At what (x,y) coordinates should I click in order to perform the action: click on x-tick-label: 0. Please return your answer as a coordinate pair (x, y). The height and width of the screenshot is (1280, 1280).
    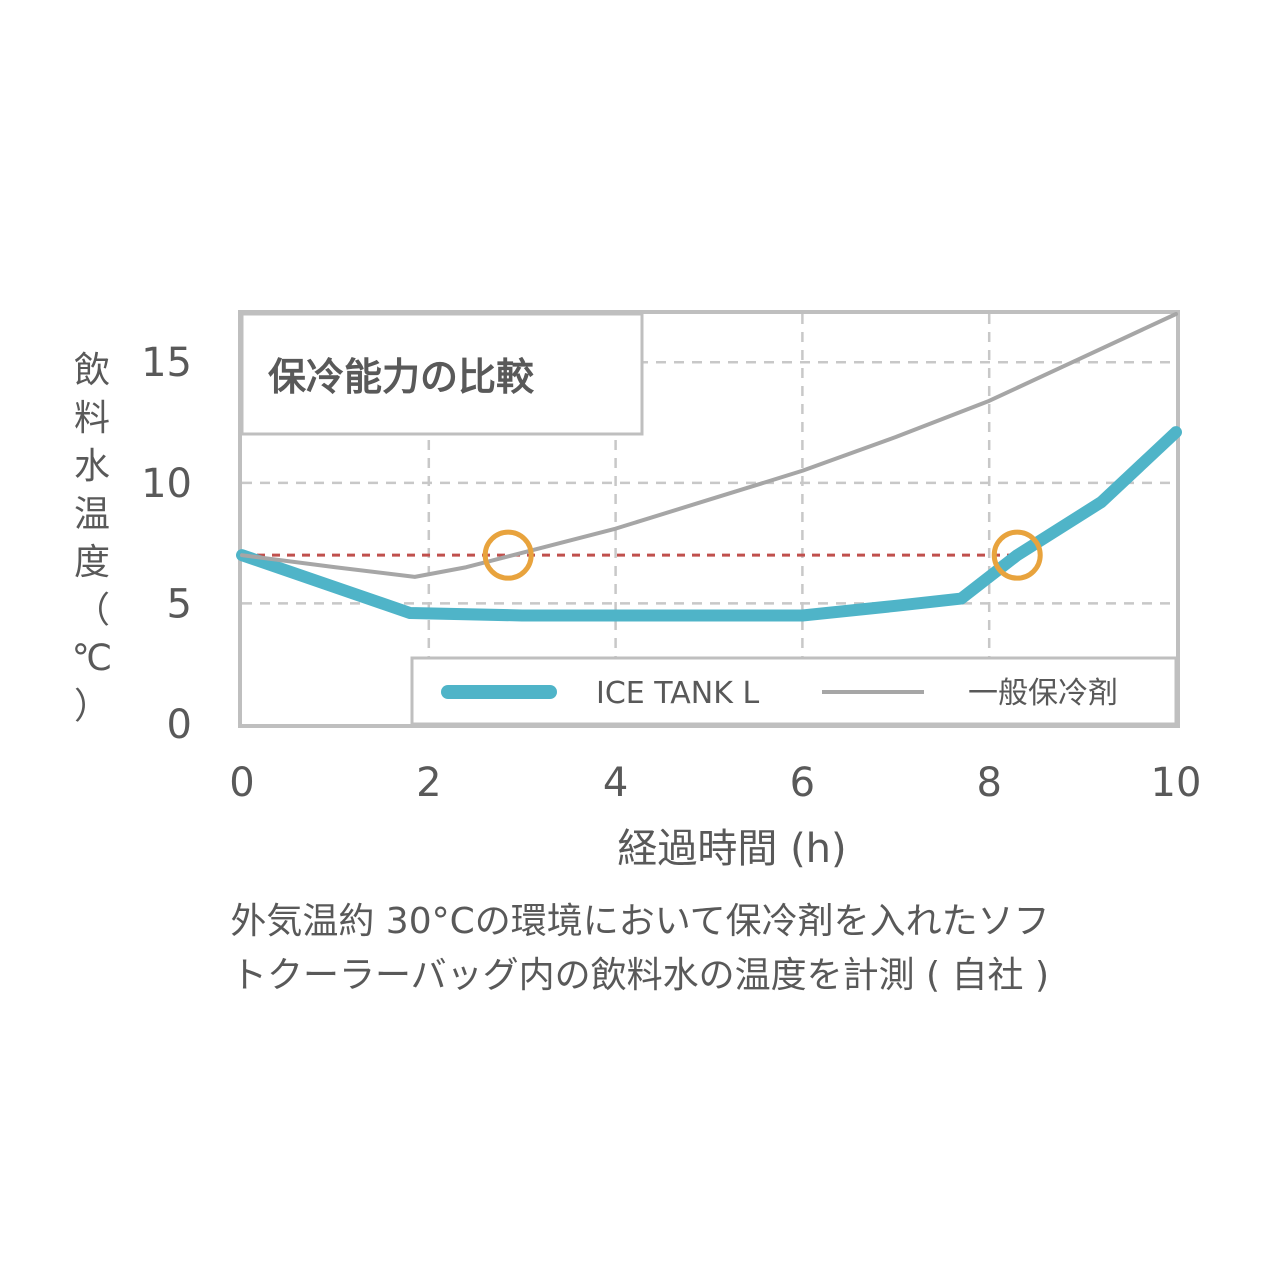
    Looking at the image, I should click on (241, 783).